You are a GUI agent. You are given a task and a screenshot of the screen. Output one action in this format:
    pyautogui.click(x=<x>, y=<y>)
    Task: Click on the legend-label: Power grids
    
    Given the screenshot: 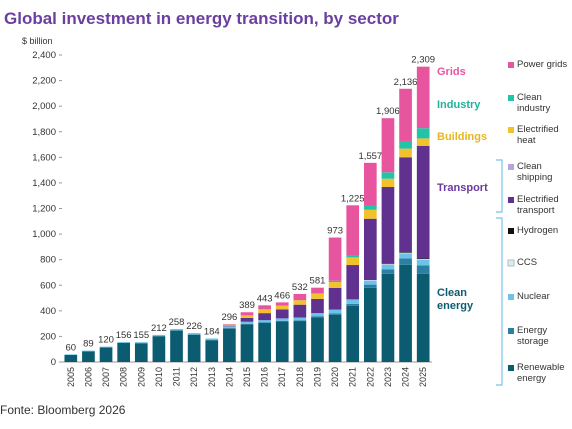 What is the action you would take?
    pyautogui.click(x=542, y=64)
    